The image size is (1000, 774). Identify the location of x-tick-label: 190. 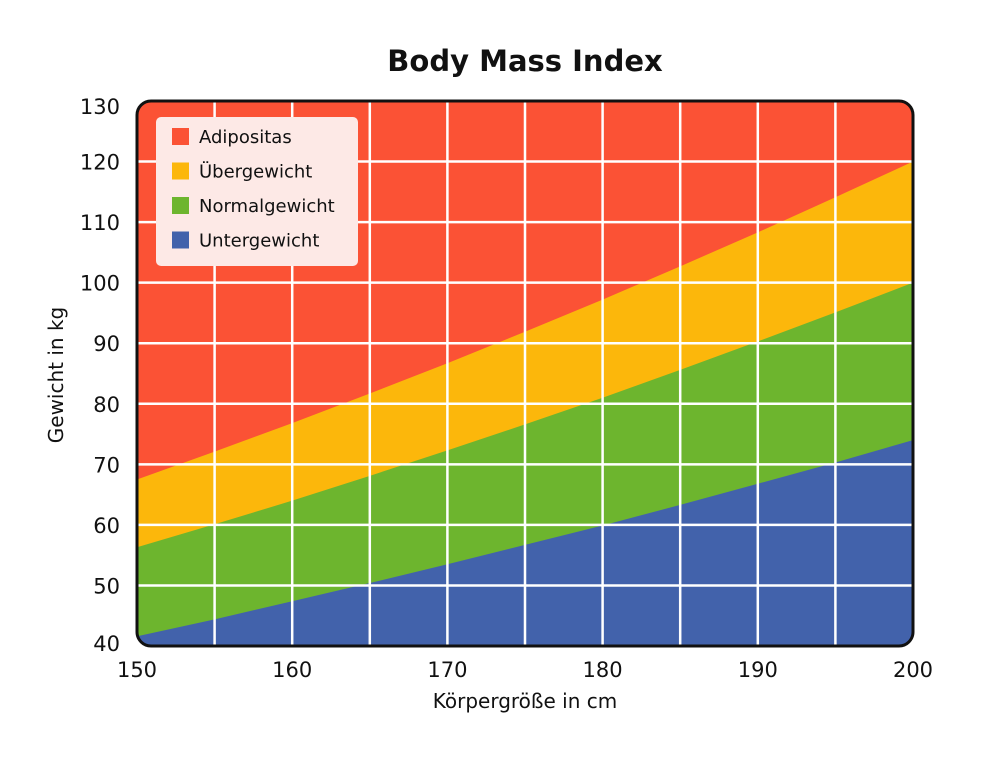
(758, 670).